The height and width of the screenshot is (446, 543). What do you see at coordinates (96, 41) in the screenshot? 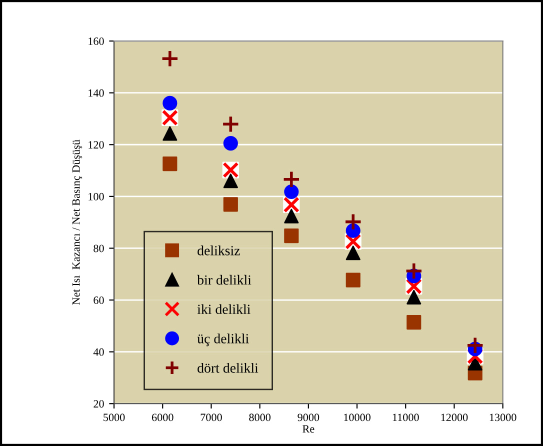
I see `y-tick-label: 160` at bounding box center [96, 41].